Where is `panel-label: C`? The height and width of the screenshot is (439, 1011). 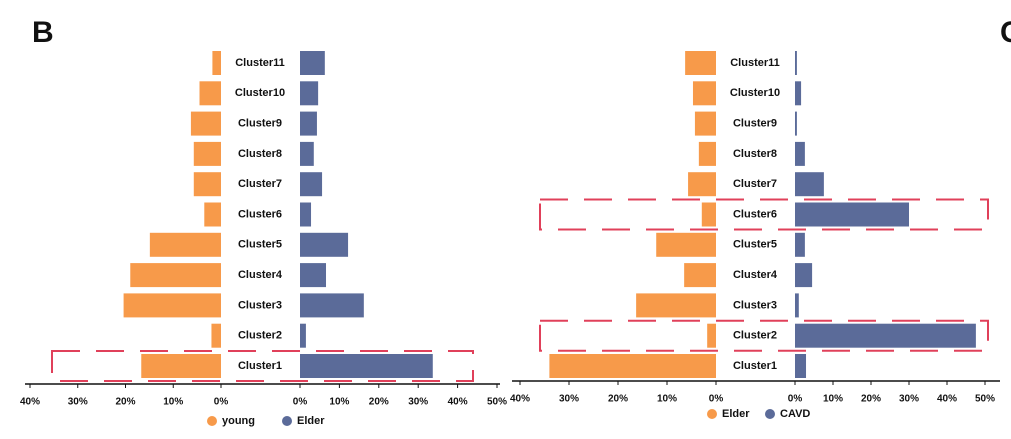 panel-label: C is located at coordinates (1005, 32).